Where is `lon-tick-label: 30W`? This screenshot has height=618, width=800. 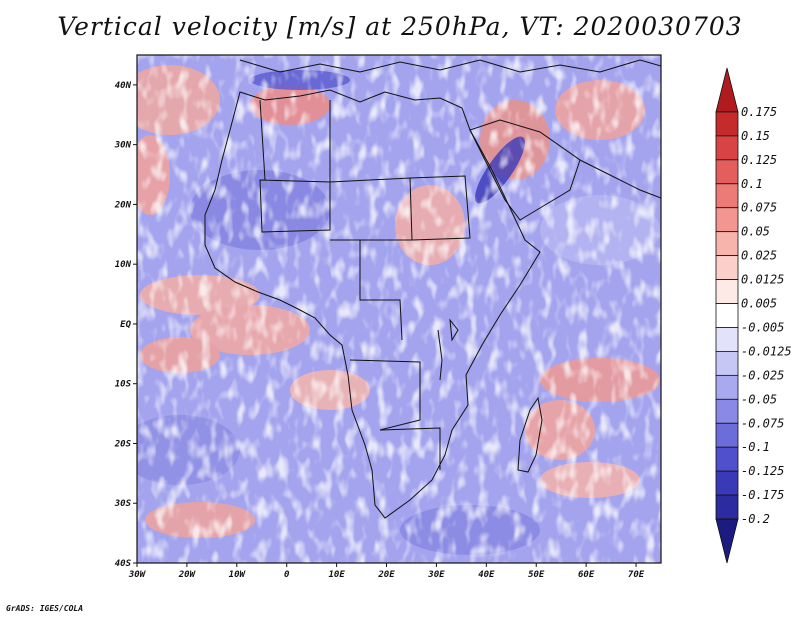
lon-tick-label: 30W is located at coordinates (137, 575).